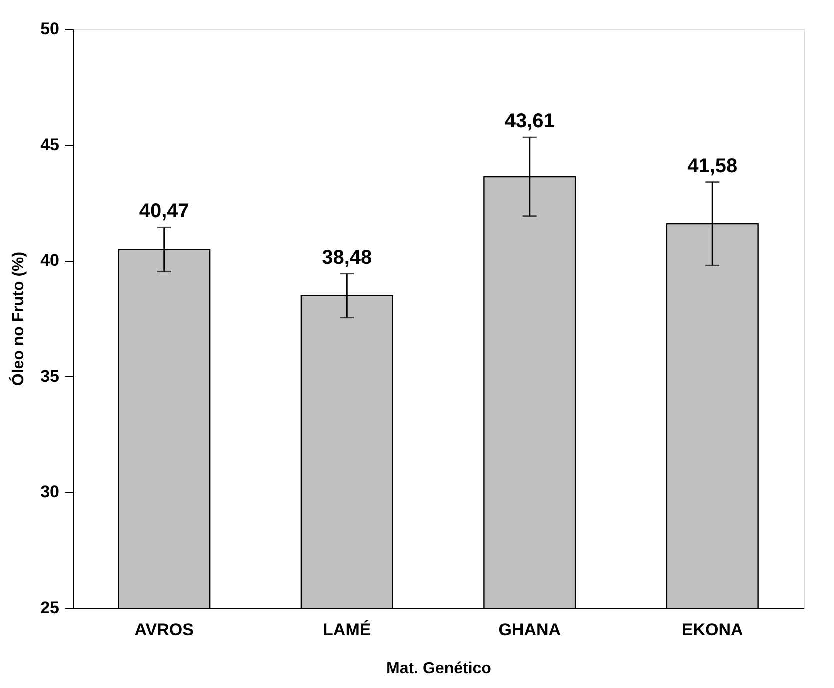 This screenshot has height=688, width=834. I want to click on data-label: 43,61, so click(529, 121).